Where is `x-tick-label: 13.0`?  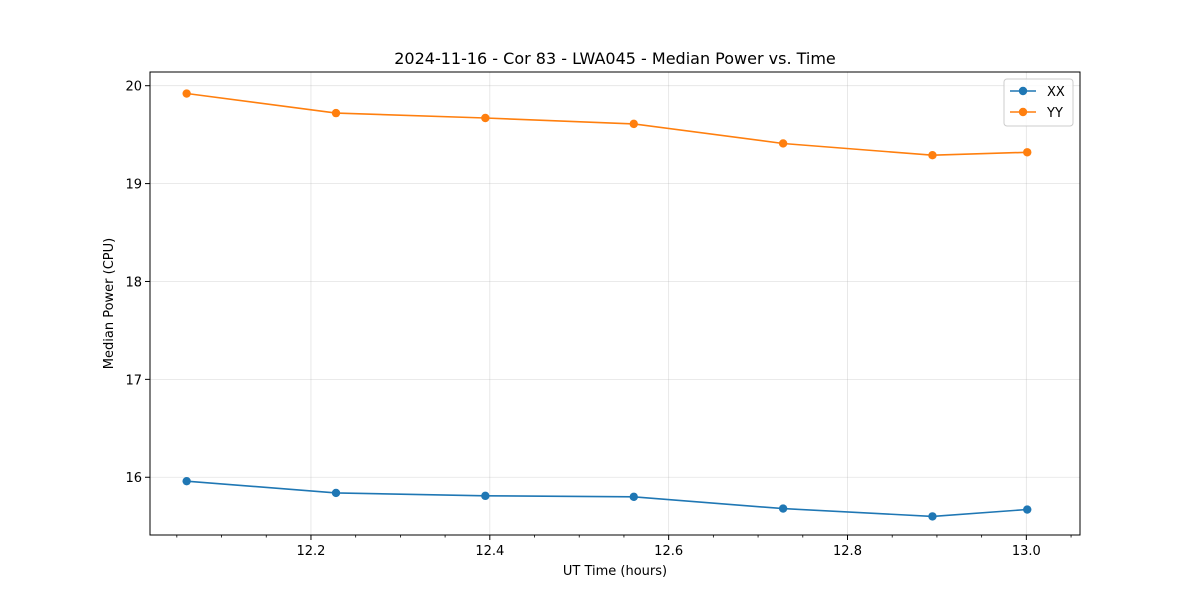
x-tick-label: 13.0 is located at coordinates (1026, 551).